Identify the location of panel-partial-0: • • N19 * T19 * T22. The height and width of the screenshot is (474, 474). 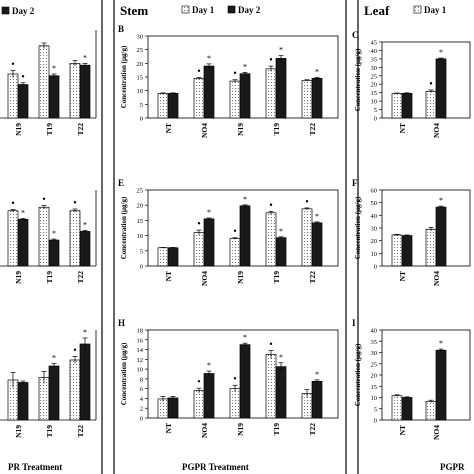
(48, 83).